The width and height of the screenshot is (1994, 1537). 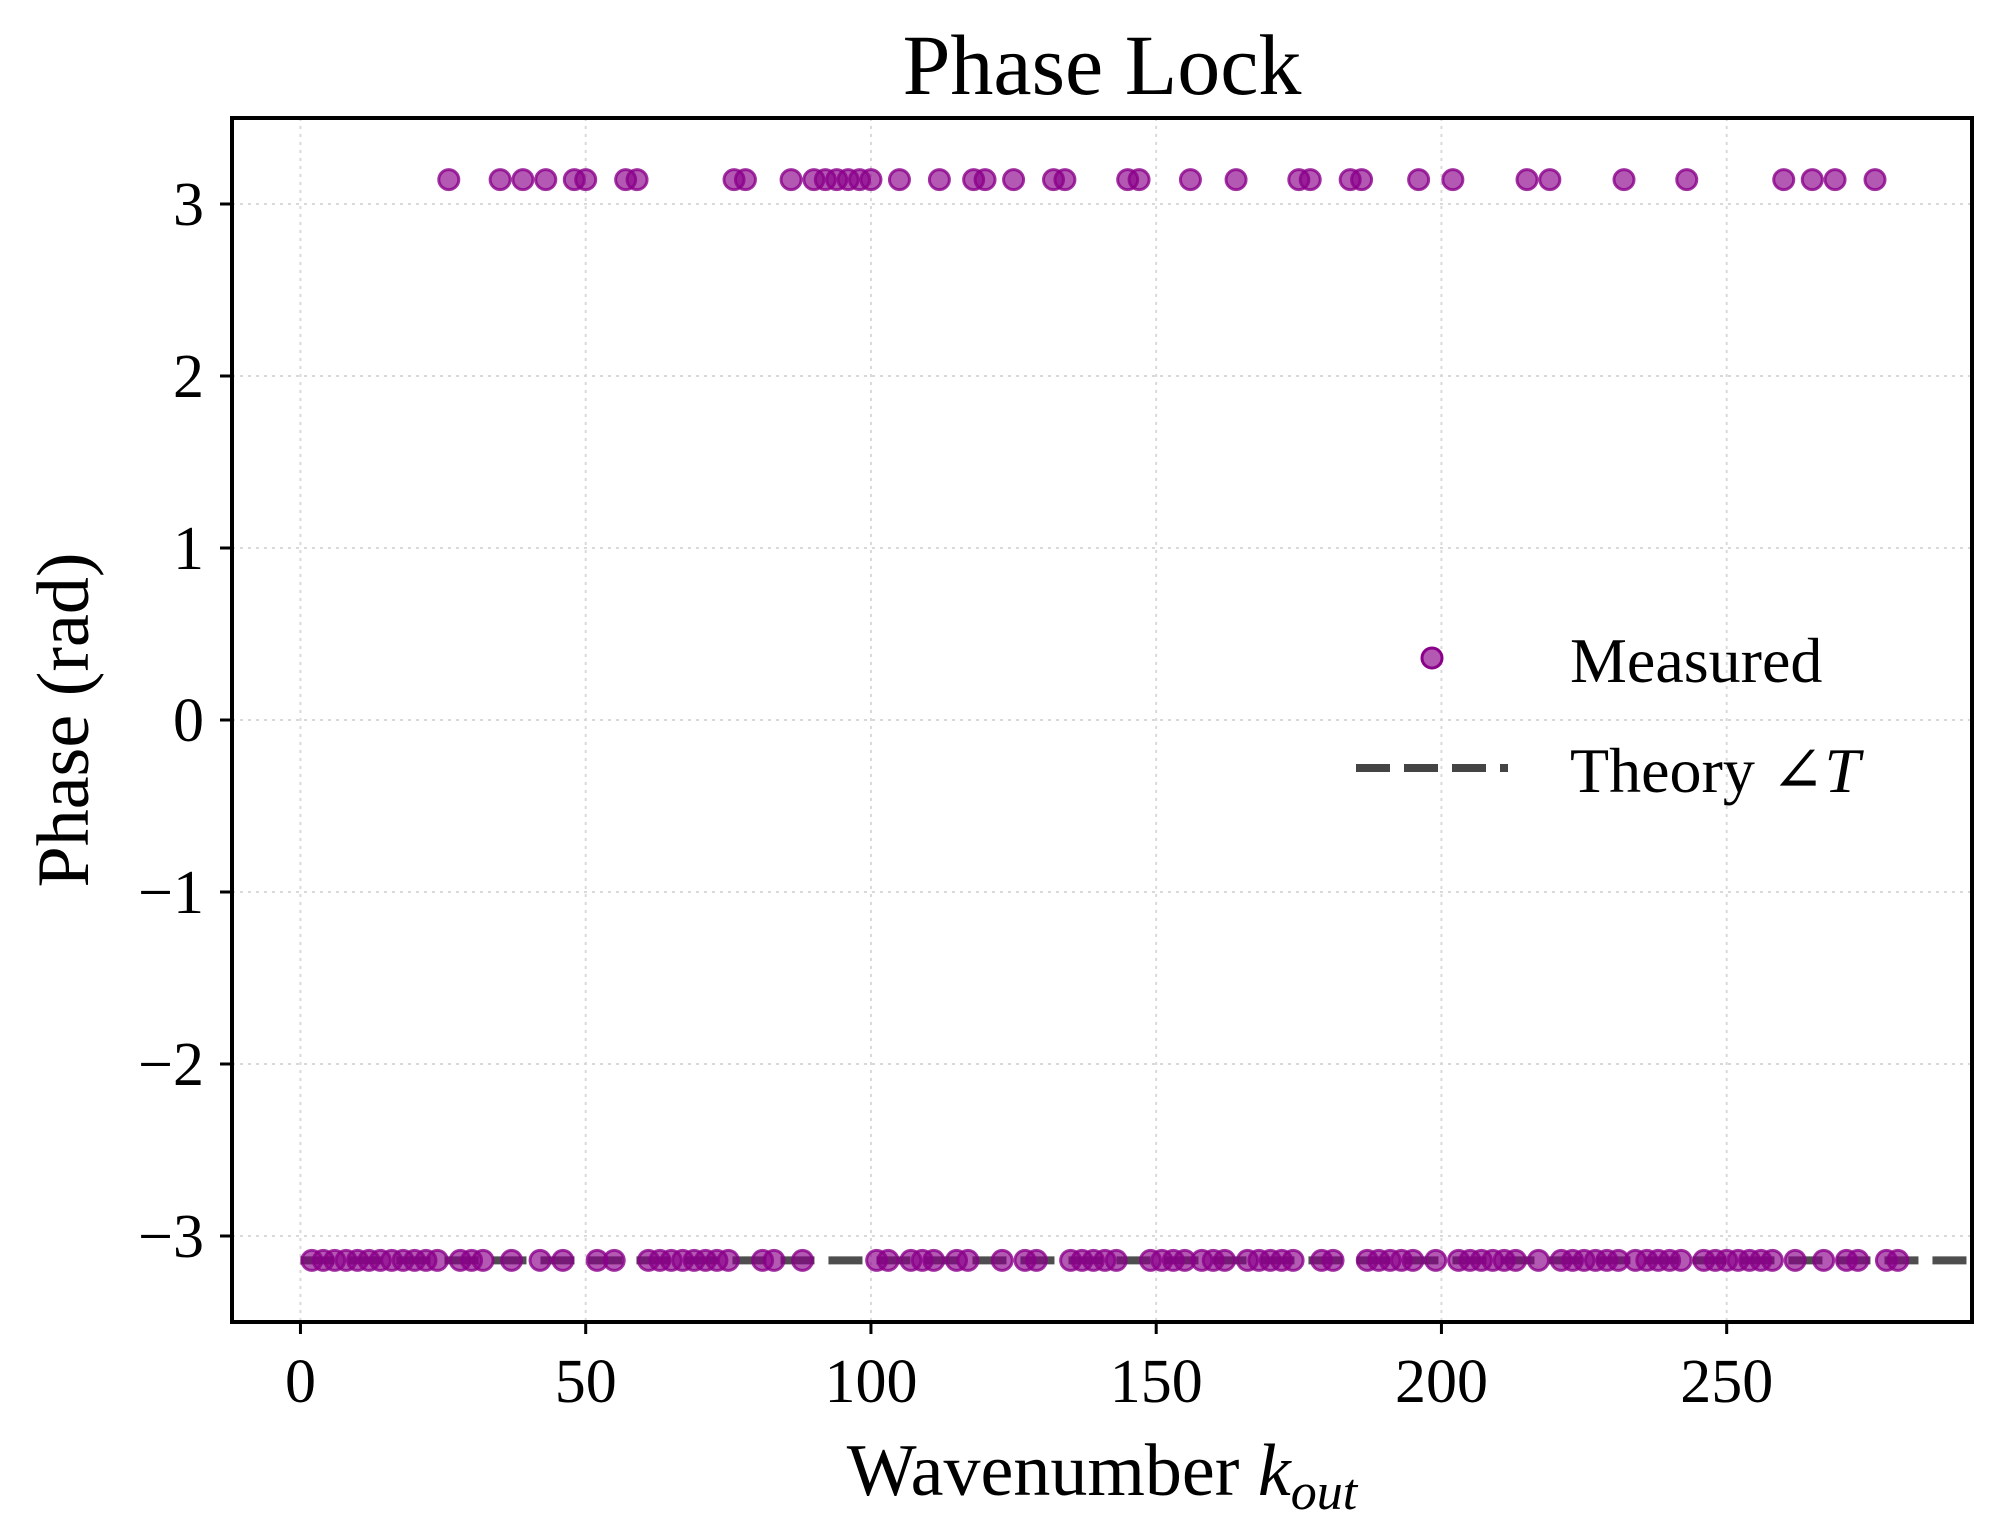 I want to click on x-tick-label: 0, so click(x=300, y=1382).